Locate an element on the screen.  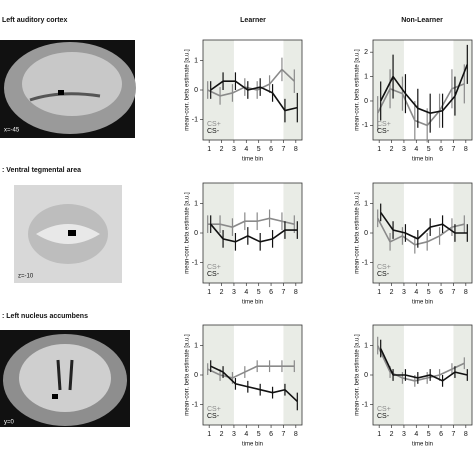
slice-label: x=-45 is located at coordinates (12, 131).